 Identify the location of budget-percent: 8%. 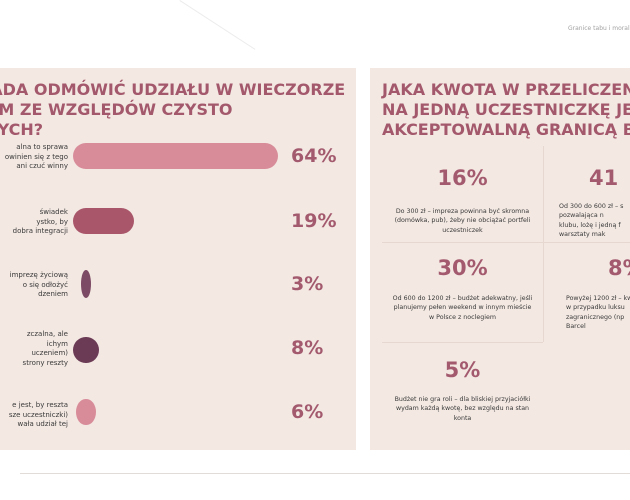
(619, 268).